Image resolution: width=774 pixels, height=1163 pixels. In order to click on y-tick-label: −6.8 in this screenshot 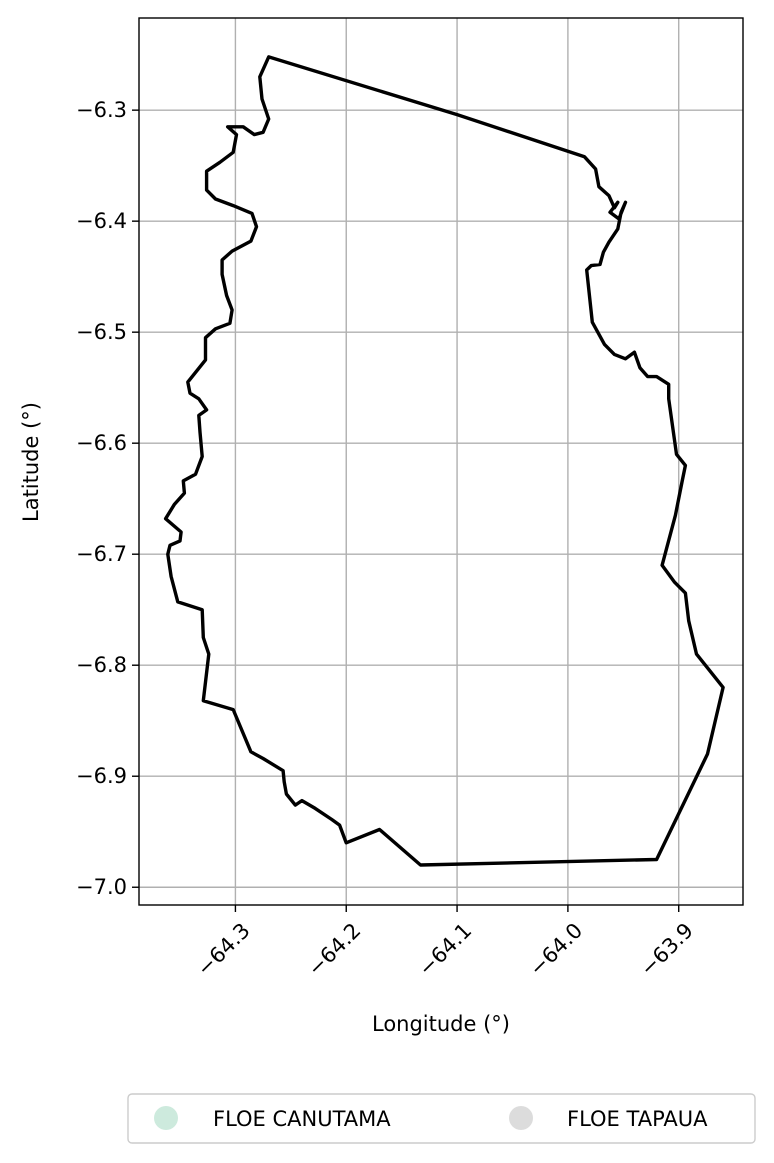, I will do `click(101, 665)`.